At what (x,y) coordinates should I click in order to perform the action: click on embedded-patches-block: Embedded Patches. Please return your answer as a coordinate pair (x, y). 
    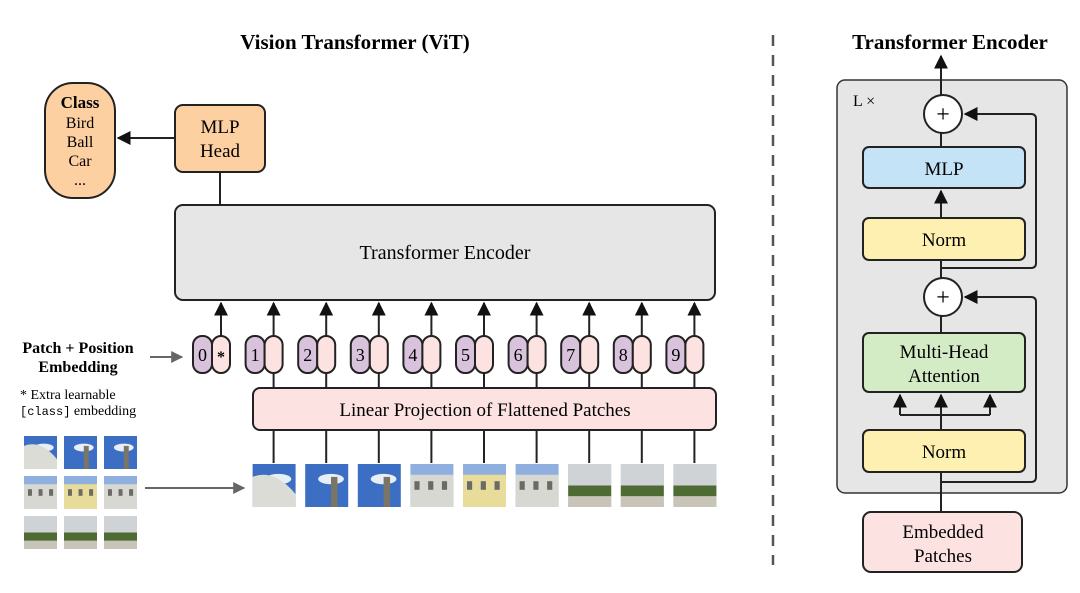
    Looking at the image, I should click on (942, 542).